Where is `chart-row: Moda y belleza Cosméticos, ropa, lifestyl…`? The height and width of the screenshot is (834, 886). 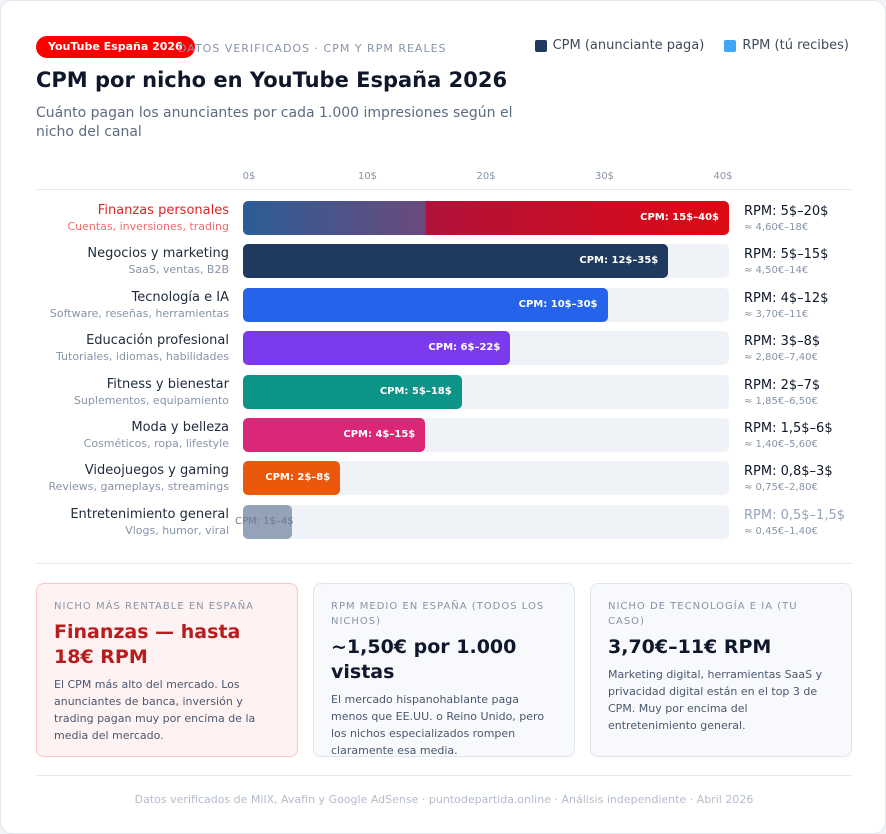 chart-row: Moda y belleza Cosméticos, ropa, lifestyl… is located at coordinates (443, 435).